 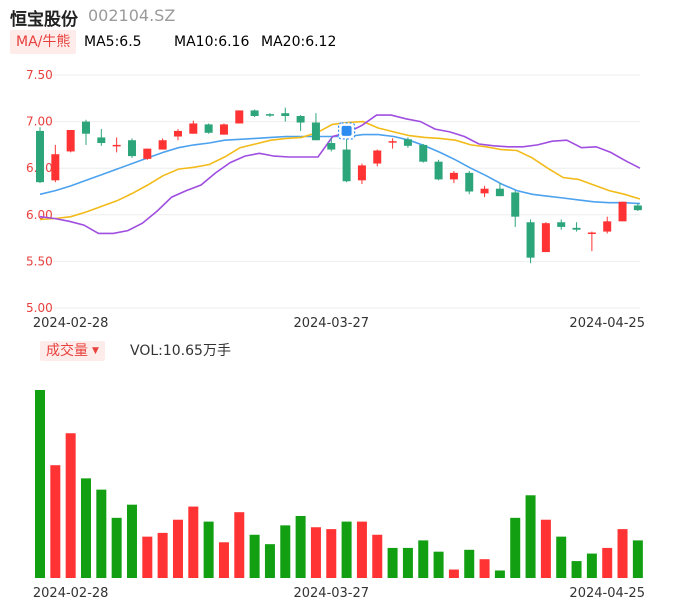 I want to click on event-marker, so click(x=347, y=131).